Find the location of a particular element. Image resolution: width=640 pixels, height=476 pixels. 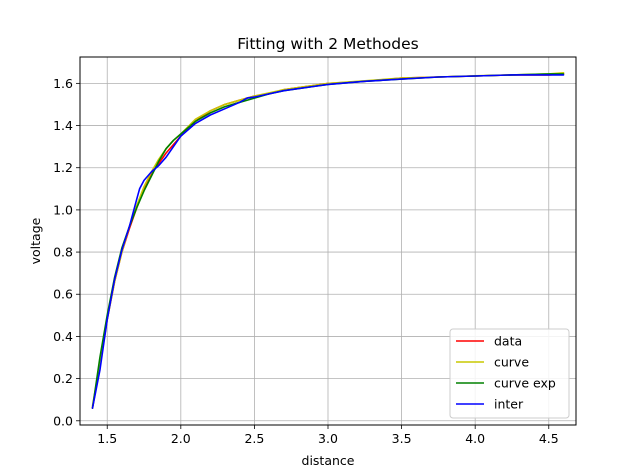

y-tick-label: 0.4 is located at coordinates (63, 336).